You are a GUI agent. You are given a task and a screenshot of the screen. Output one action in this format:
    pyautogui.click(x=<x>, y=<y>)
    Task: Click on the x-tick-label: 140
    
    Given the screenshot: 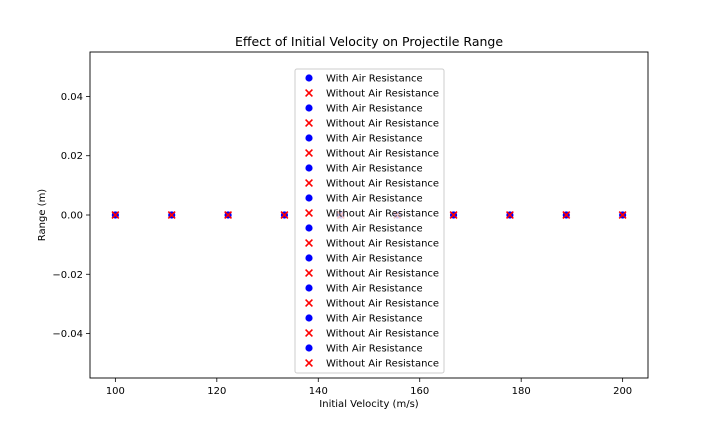 What is the action you would take?
    pyautogui.click(x=318, y=391)
    